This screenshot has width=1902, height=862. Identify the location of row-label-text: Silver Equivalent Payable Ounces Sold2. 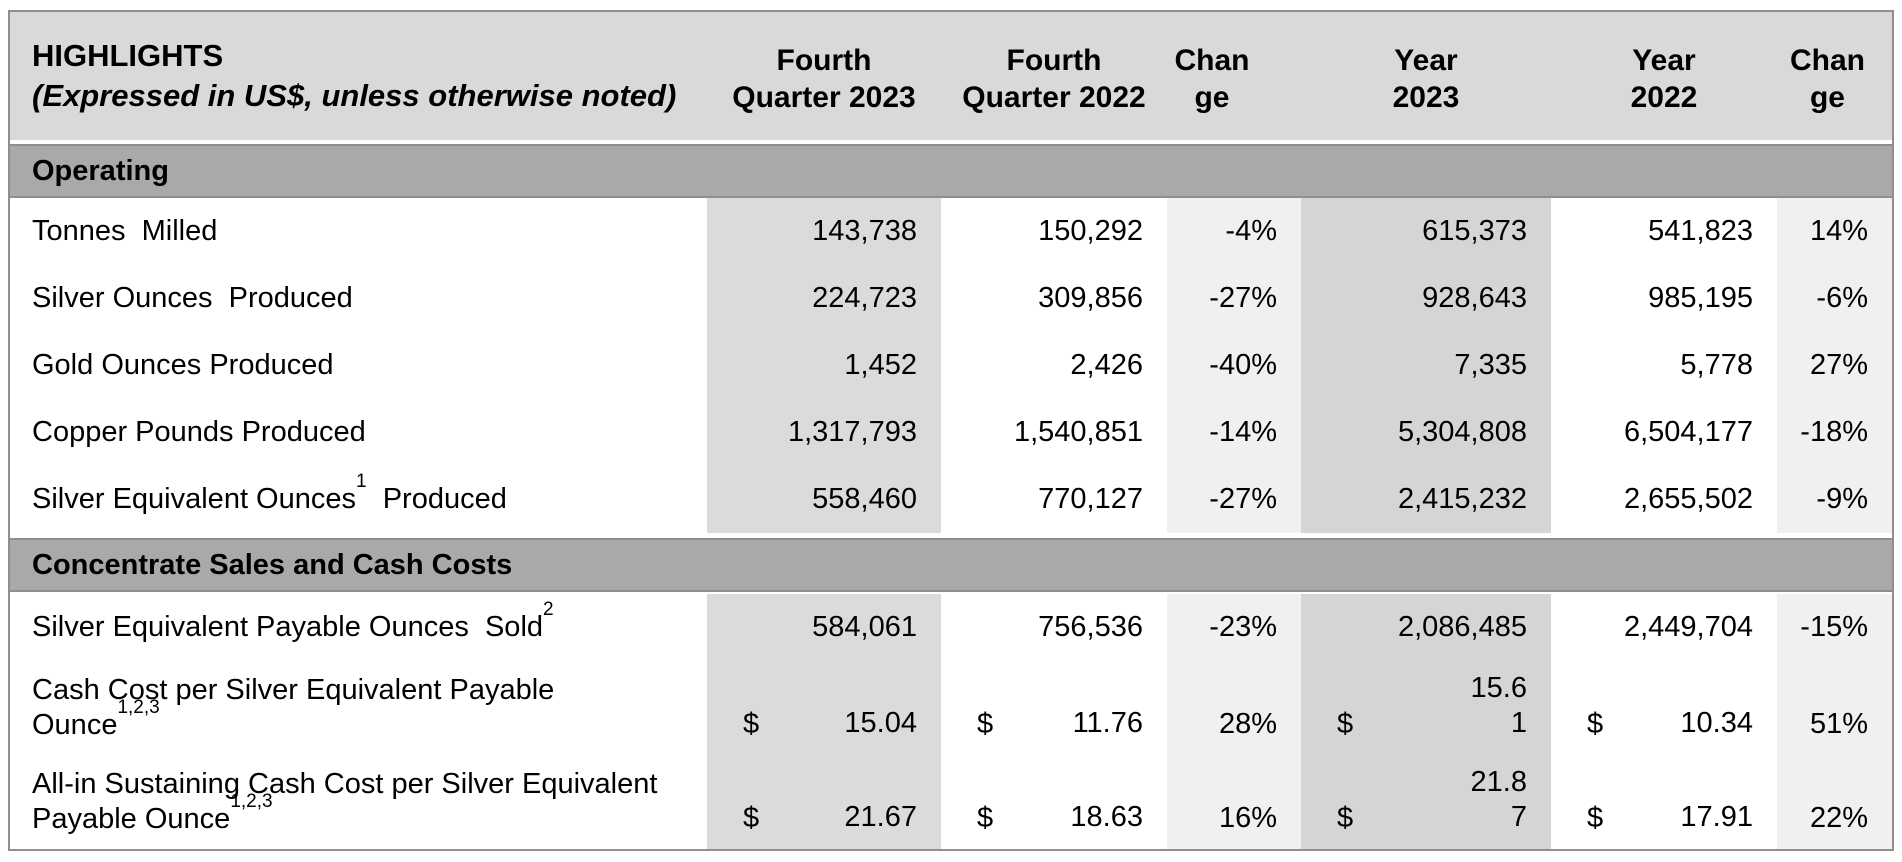
(293, 622).